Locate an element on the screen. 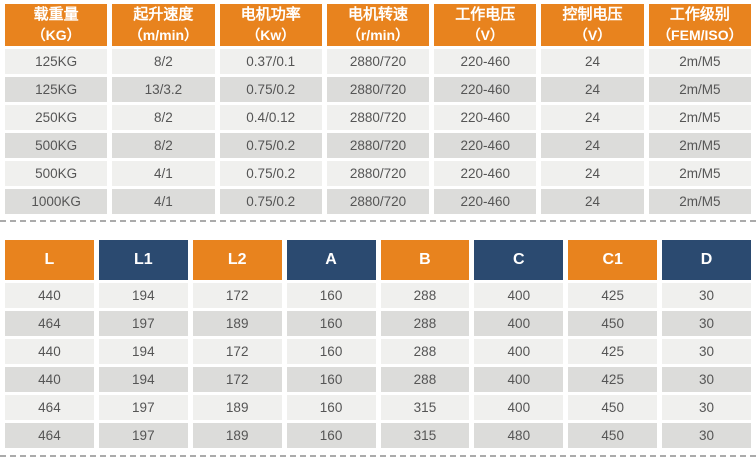 The width and height of the screenshot is (756, 468). spec-table-cell: 0.37/0.1 is located at coordinates (270, 61).